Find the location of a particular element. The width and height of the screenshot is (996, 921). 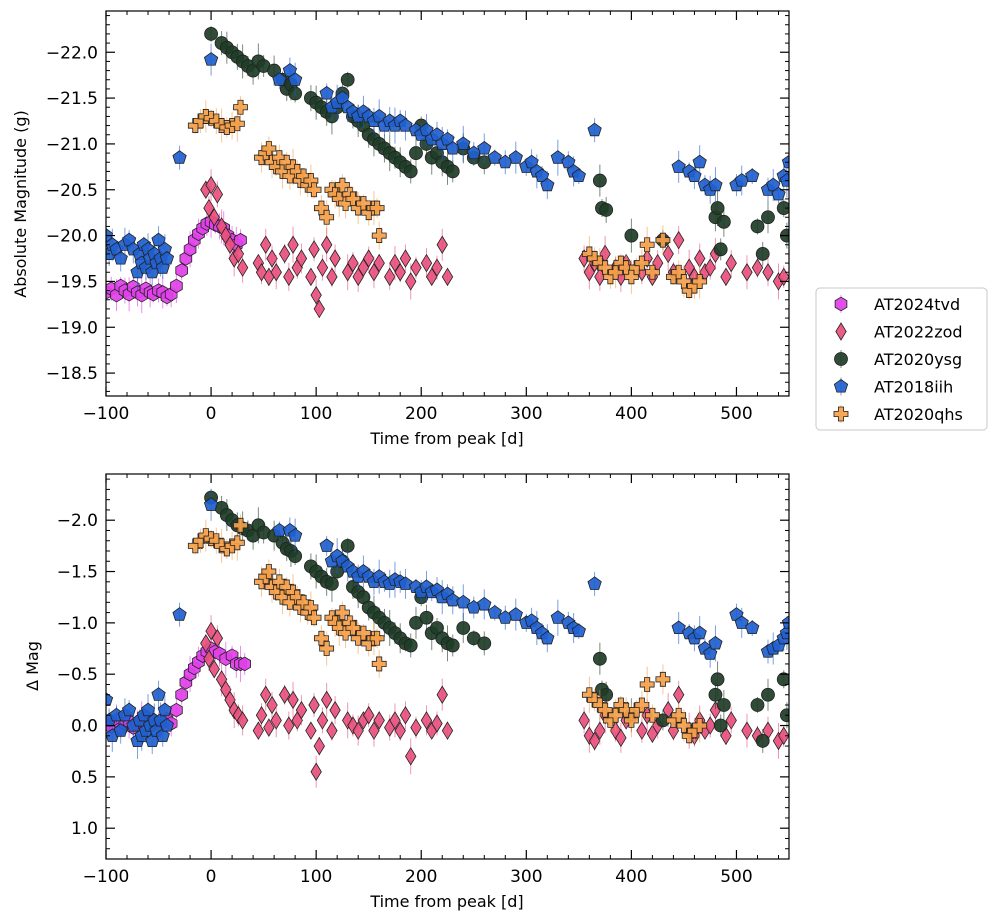

legend-marker-circle-icon is located at coordinates (841, 359).